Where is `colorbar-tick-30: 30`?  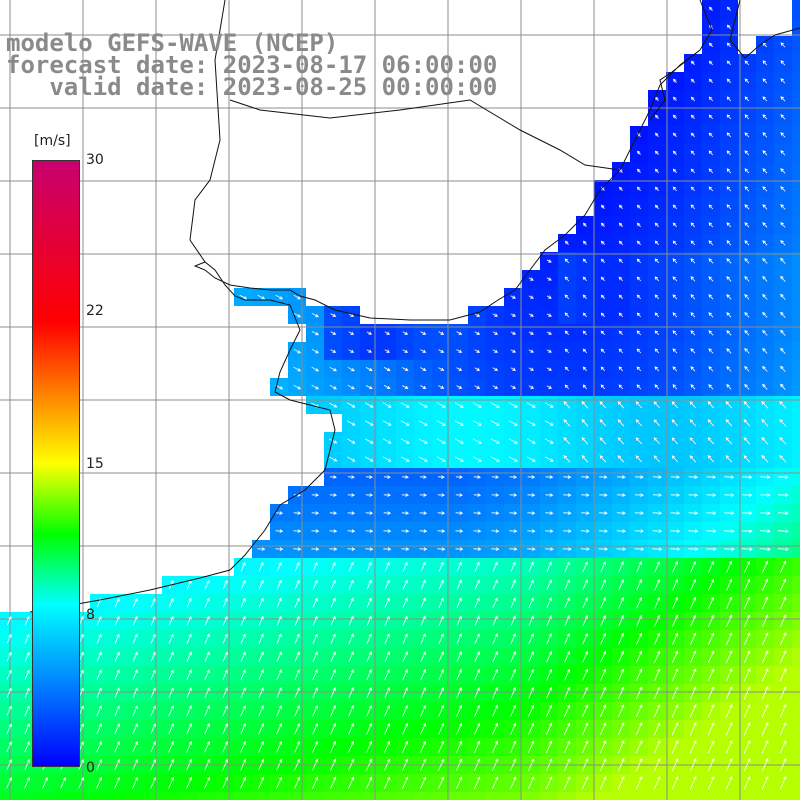 colorbar-tick-30: 30 is located at coordinates (95, 160).